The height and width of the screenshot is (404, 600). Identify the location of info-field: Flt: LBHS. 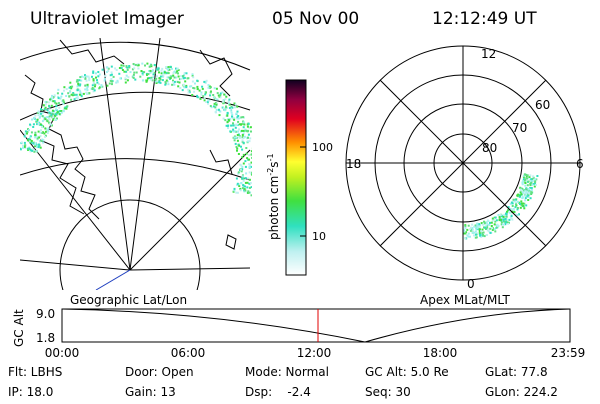
(35, 372).